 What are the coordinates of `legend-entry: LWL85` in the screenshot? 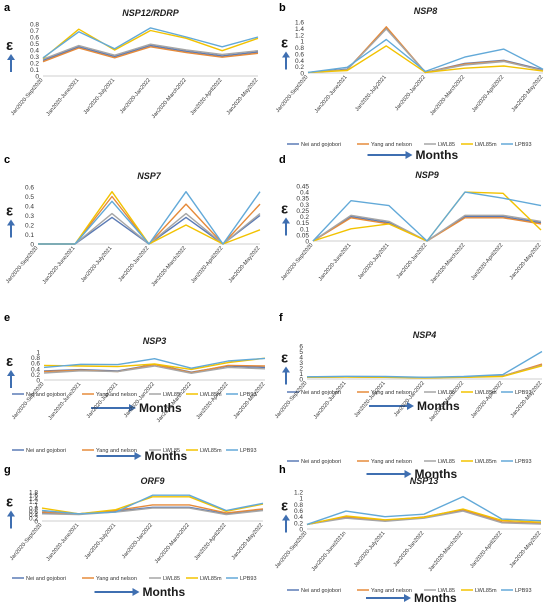 It's located at (171, 451).